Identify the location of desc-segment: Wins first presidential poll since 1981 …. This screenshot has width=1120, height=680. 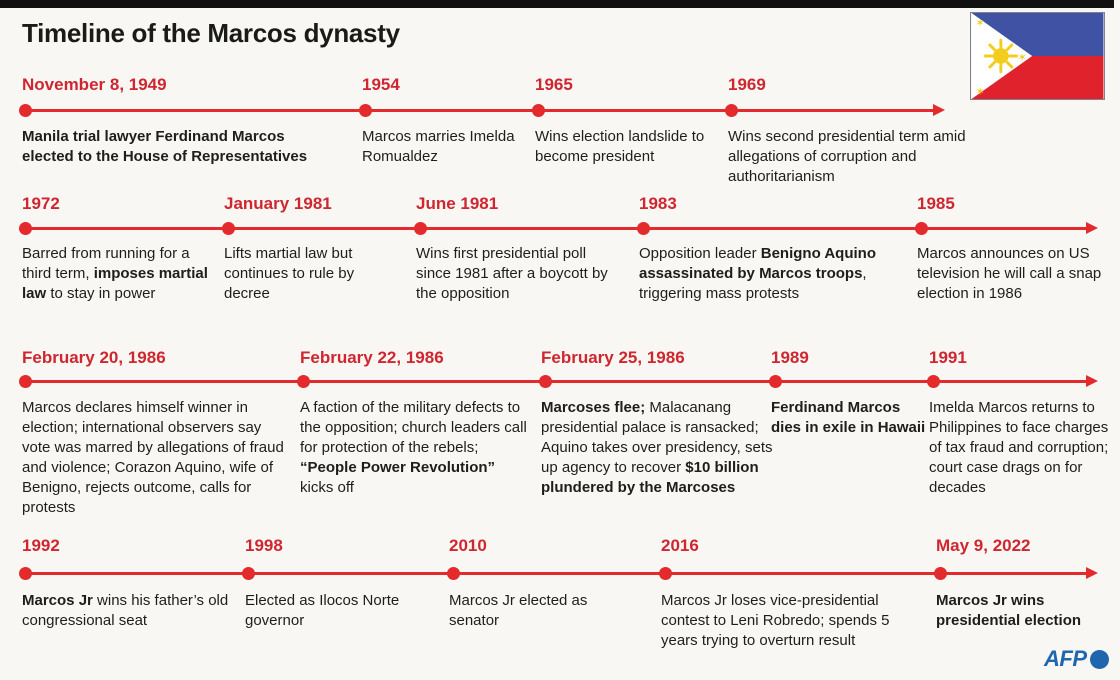
(512, 273).